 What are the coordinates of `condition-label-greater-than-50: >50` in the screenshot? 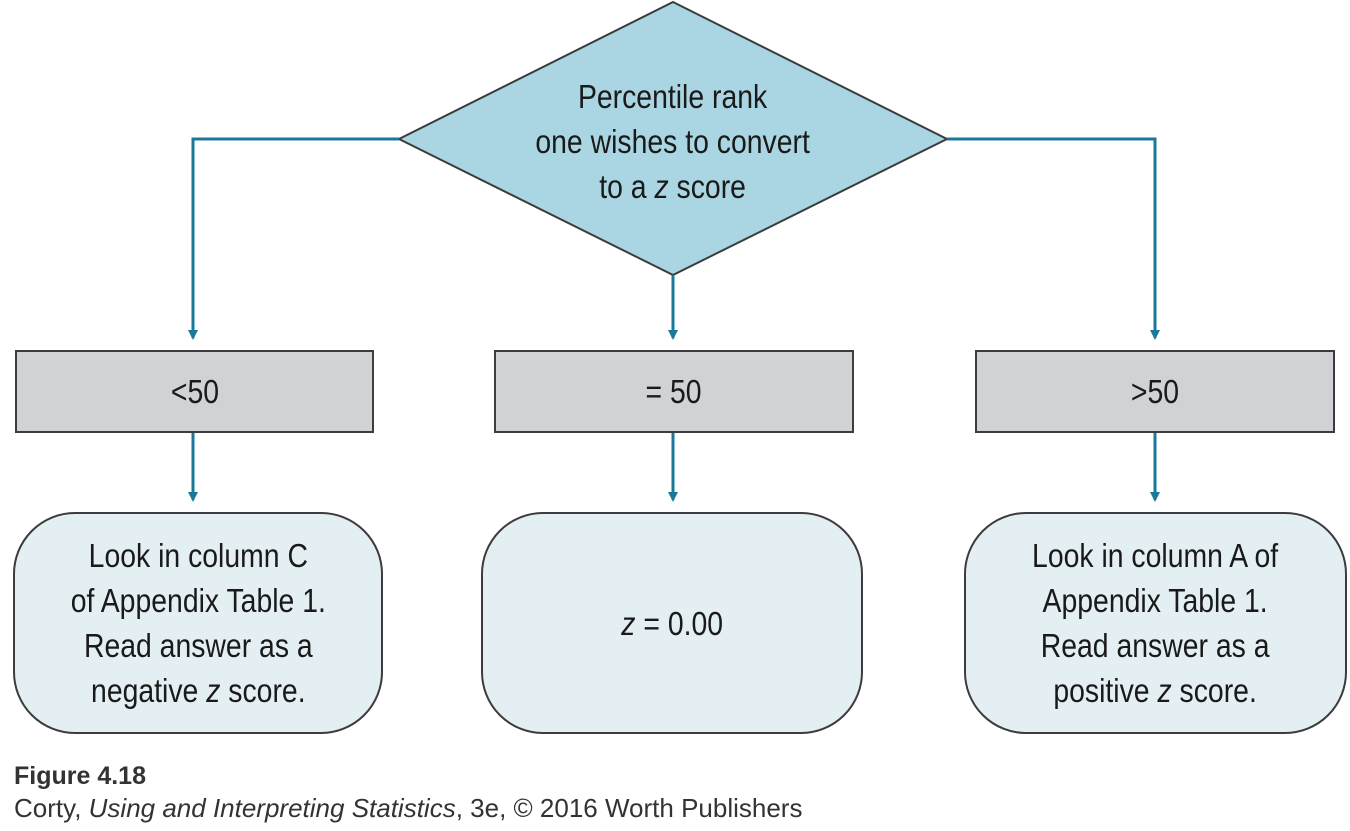 It's located at (1155, 391).